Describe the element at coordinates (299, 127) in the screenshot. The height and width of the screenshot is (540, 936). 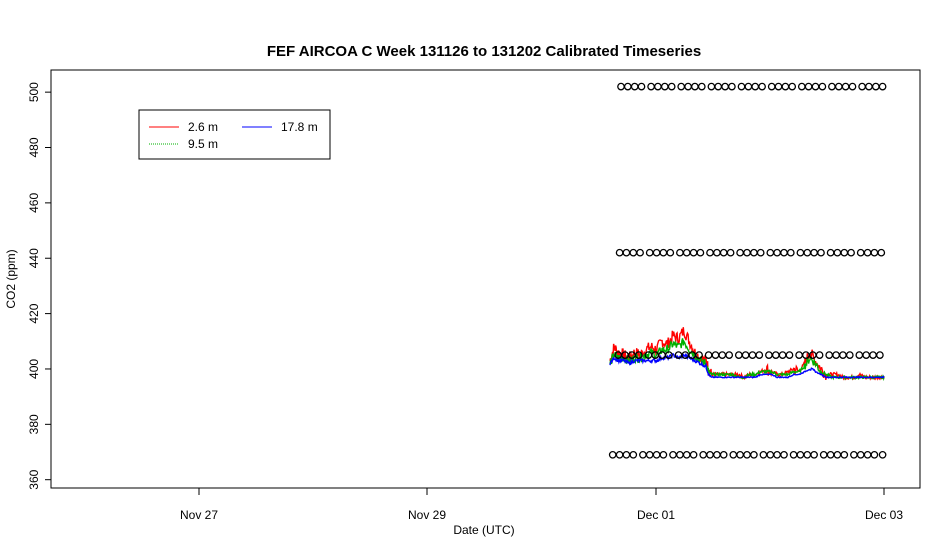
I see `legend-label-17-8m: 17.8 m` at that location.